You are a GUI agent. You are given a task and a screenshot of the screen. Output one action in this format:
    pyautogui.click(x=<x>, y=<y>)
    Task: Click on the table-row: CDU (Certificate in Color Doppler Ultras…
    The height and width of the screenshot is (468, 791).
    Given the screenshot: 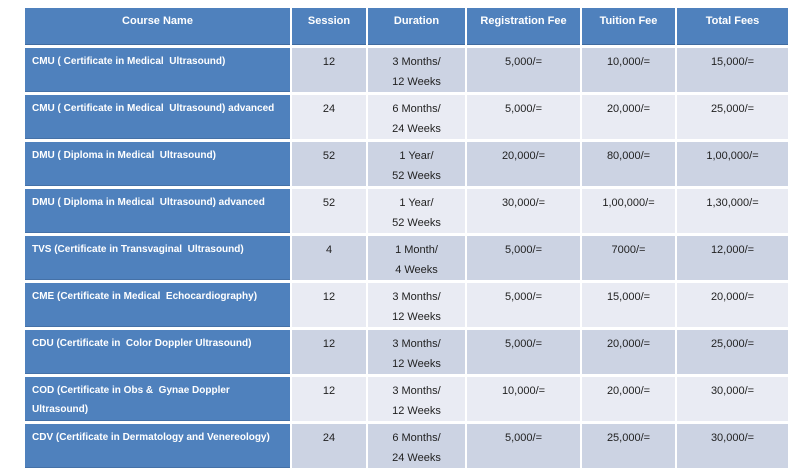 What is the action you would take?
    pyautogui.click(x=406, y=353)
    